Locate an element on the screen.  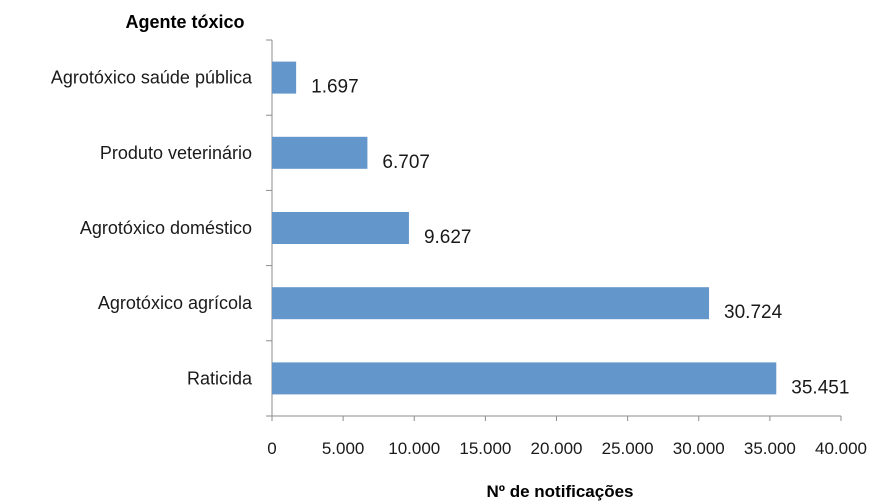
data-label: 9.627 is located at coordinates (448, 237).